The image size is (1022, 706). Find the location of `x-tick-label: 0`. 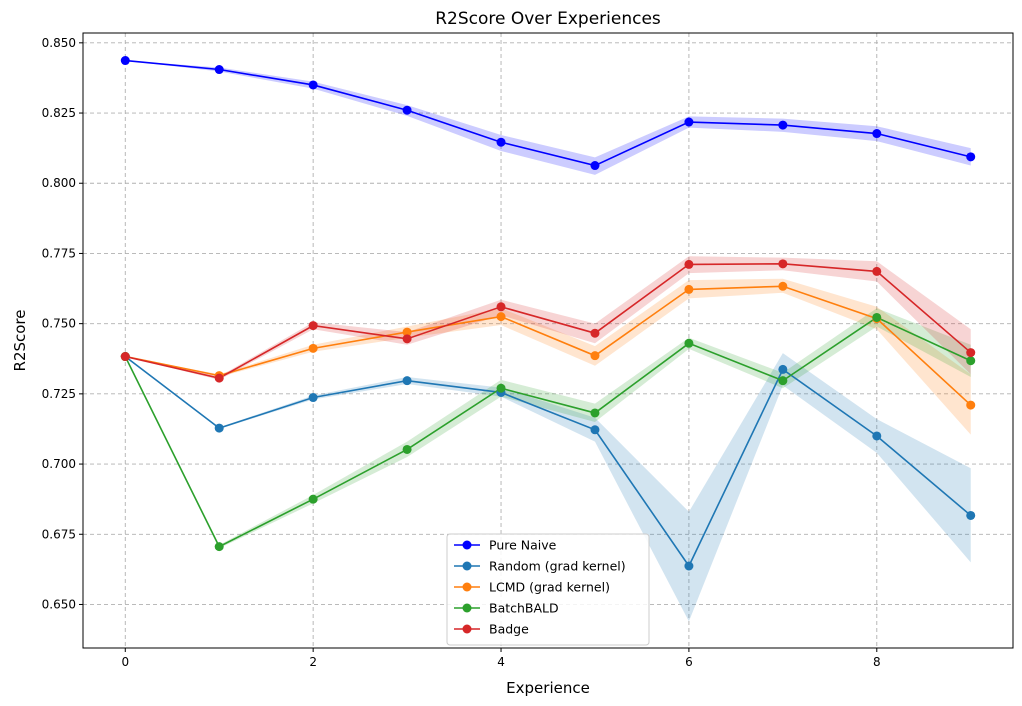

x-tick-label: 0 is located at coordinates (125, 662).